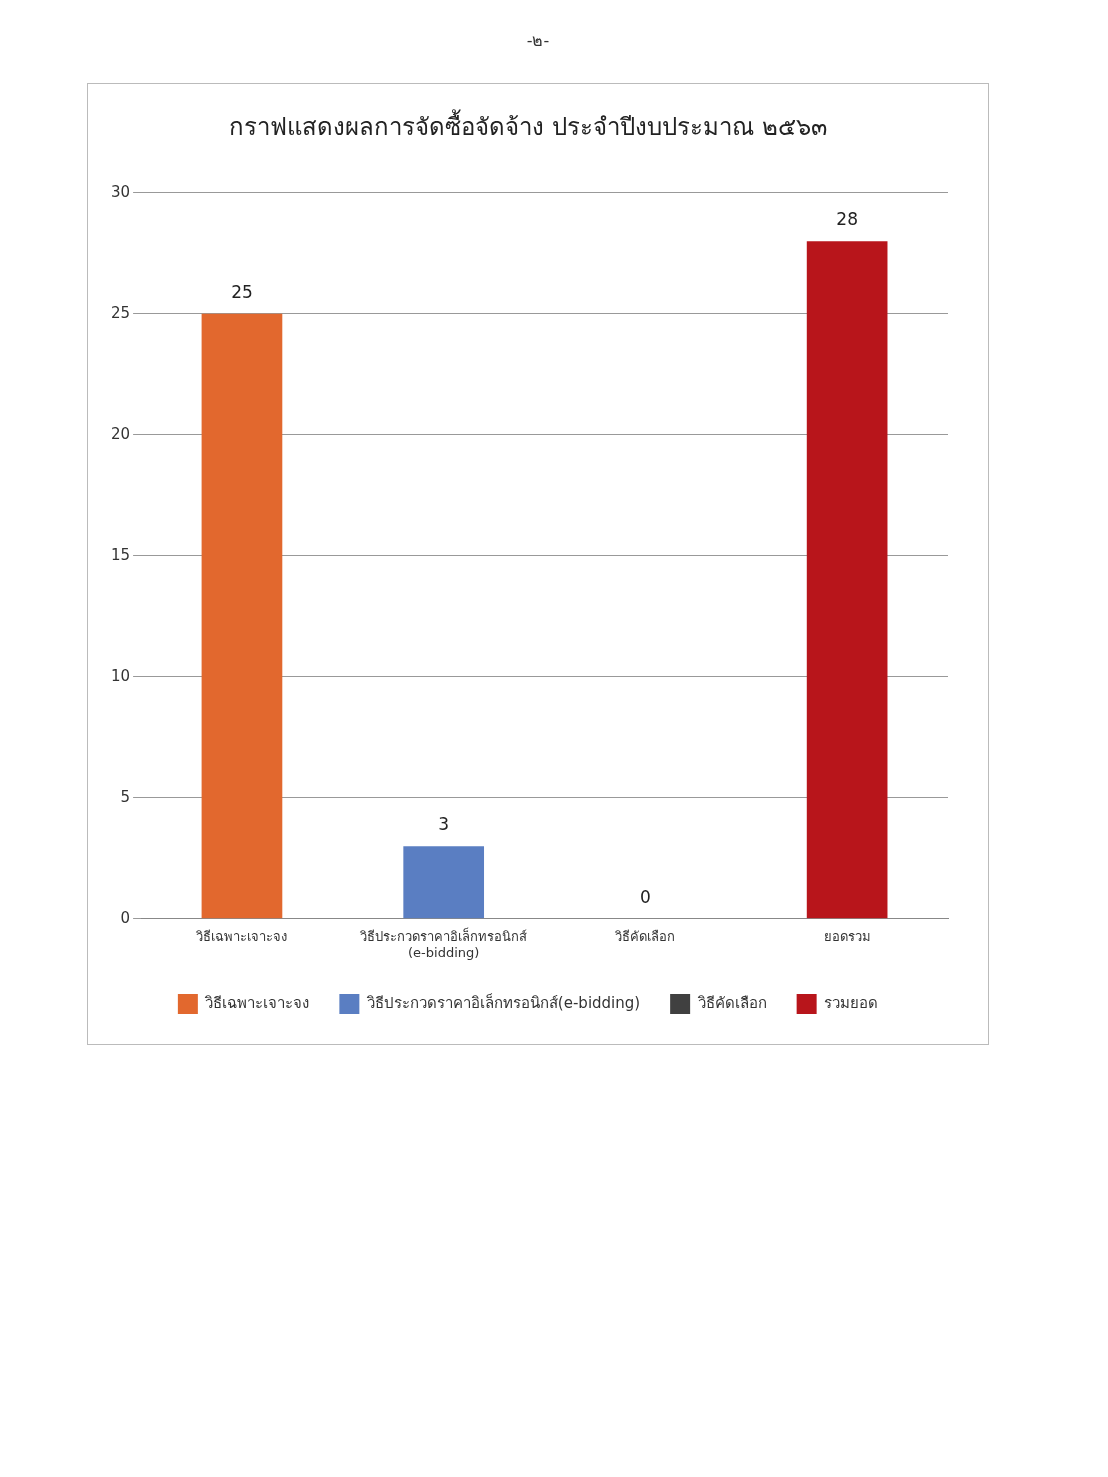 Image resolution: width=1108 pixels, height=1477 pixels. What do you see at coordinates (120, 312) in the screenshot?
I see `y-tick-label: 25` at bounding box center [120, 312].